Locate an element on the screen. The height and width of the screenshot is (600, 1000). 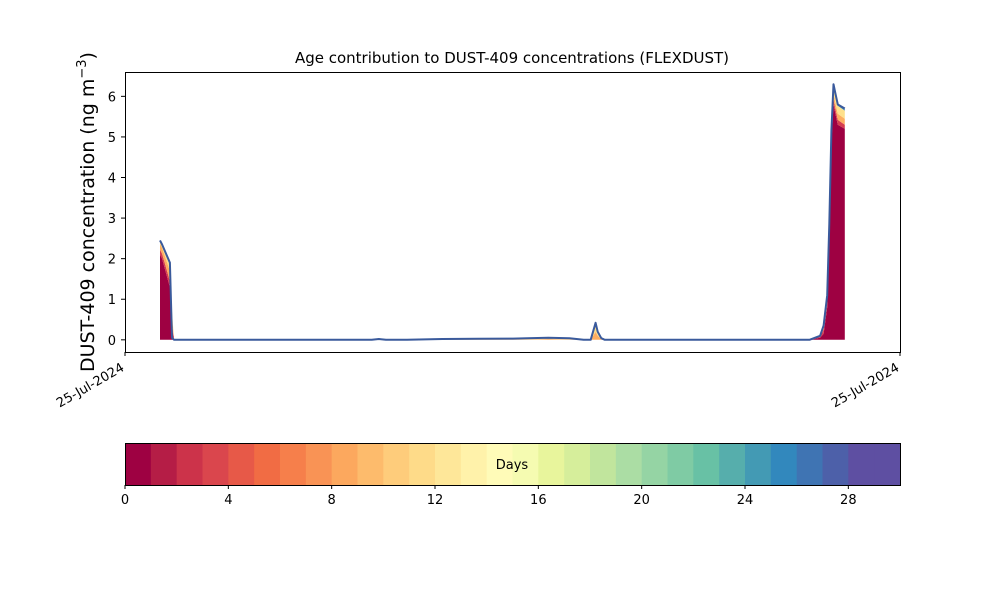
x-tick-label: 25-Jul-2024 is located at coordinates (865, 385).